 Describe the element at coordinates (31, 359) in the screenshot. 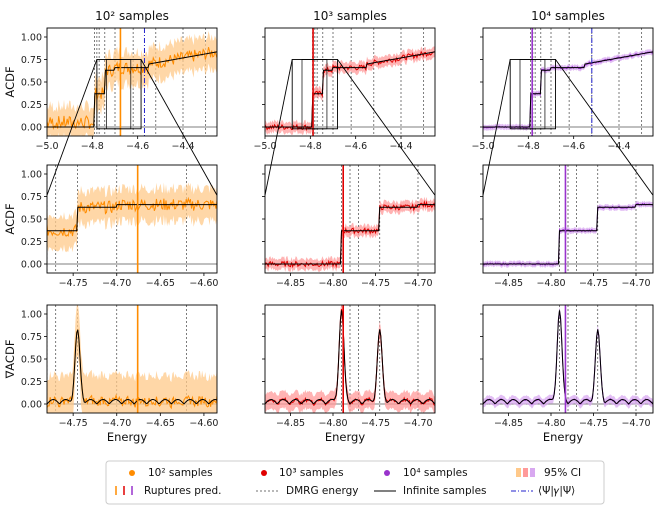

I see `y-tick-label: 0.50` at that location.